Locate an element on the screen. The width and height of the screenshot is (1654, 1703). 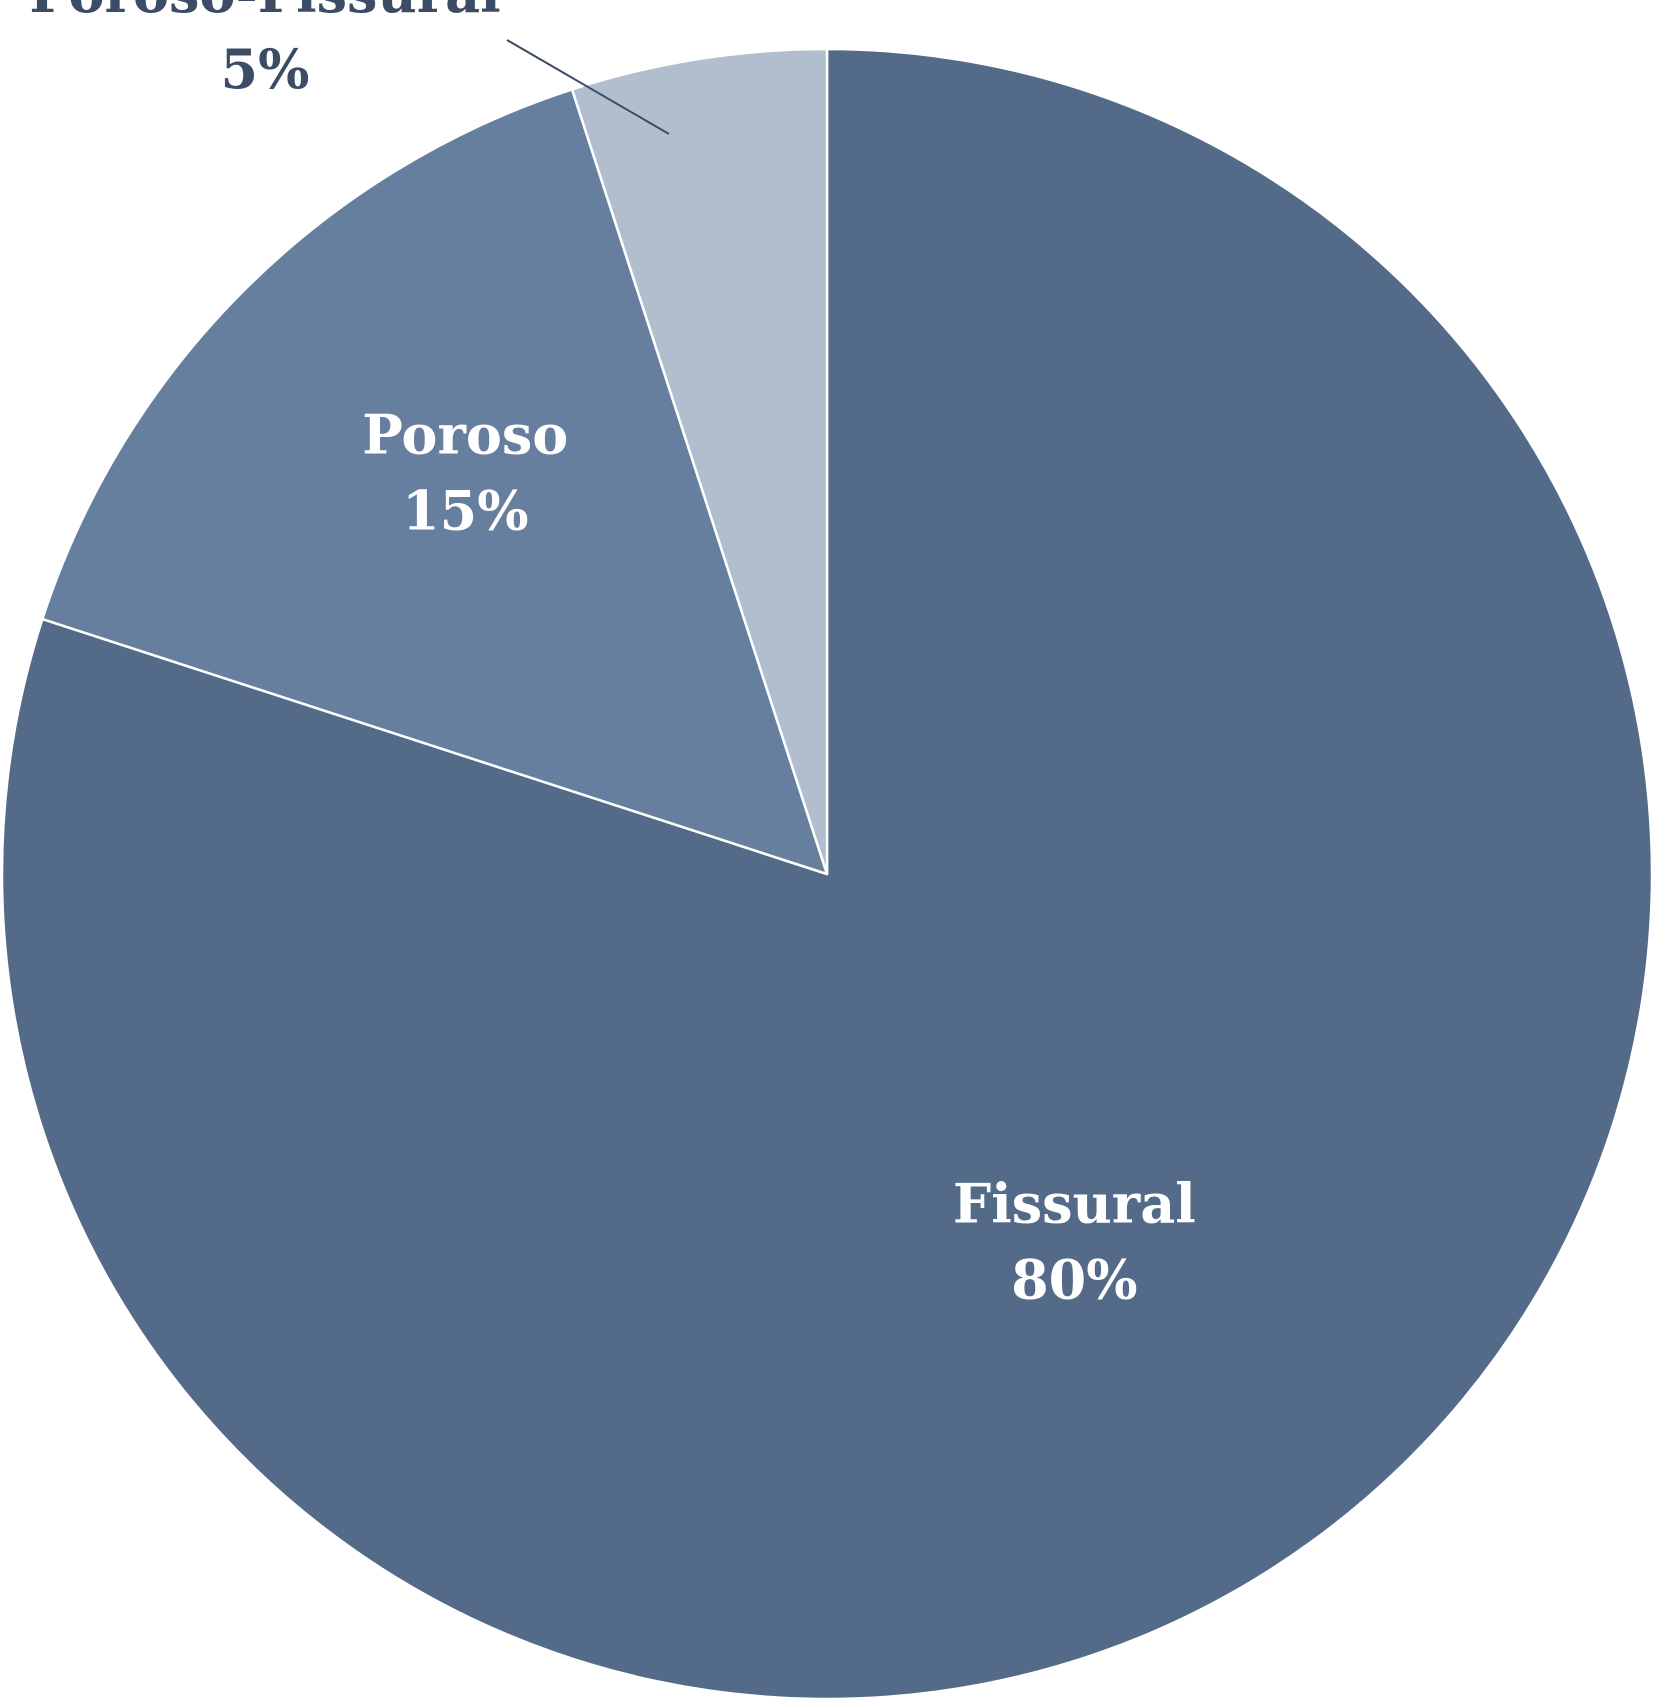
slice-label-name-poroso: Poroso is located at coordinates (465, 434).